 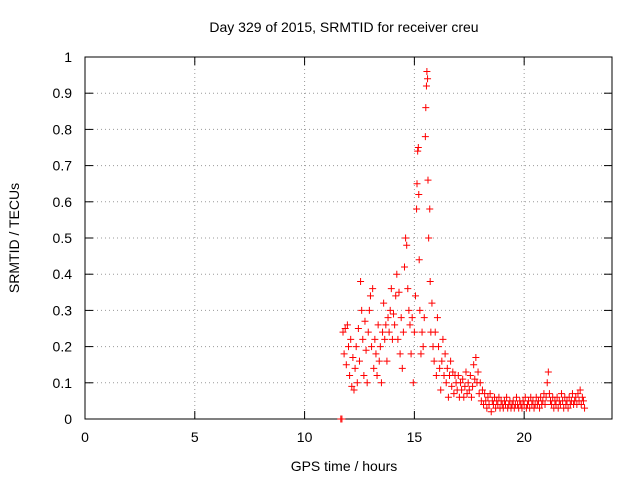 What do you see at coordinates (63, 129) in the screenshot?
I see `y-tick-label: 0.8` at bounding box center [63, 129].